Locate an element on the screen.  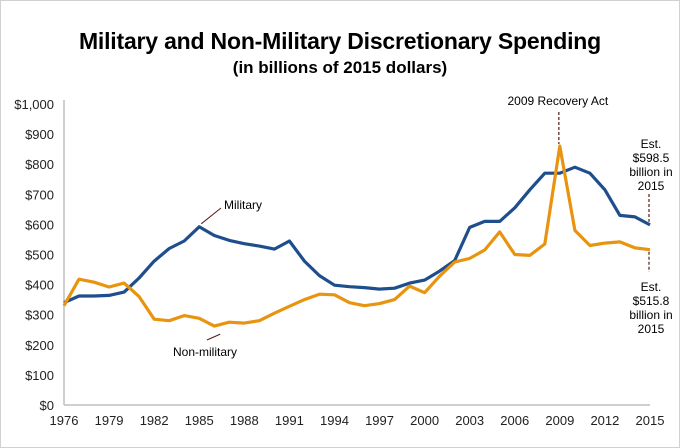
military-leader-line is located at coordinates (211, 216).